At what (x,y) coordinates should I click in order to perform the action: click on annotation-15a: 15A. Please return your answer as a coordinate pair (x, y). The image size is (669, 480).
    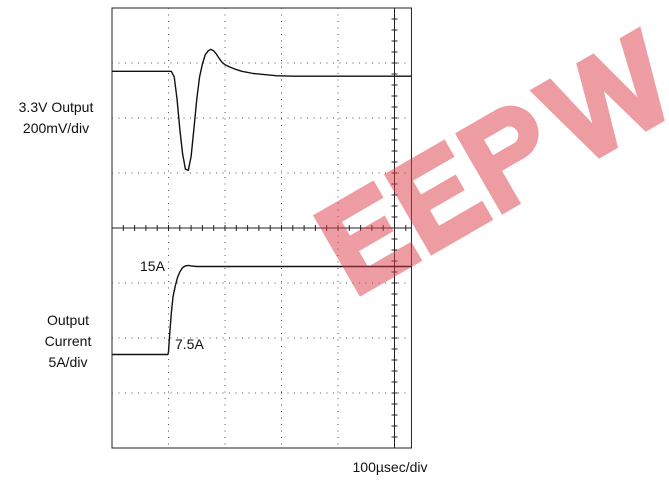
    Looking at the image, I should click on (153, 266).